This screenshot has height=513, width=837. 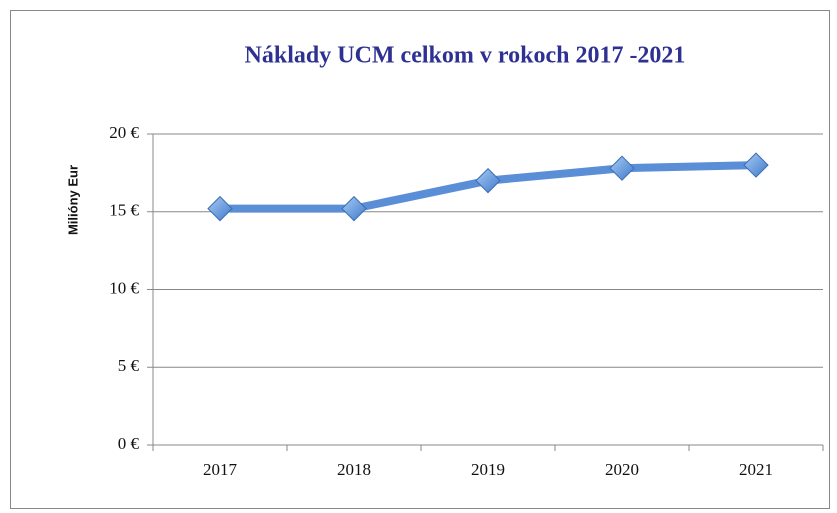 I want to click on x-tick-label: 2020, so click(x=622, y=469).